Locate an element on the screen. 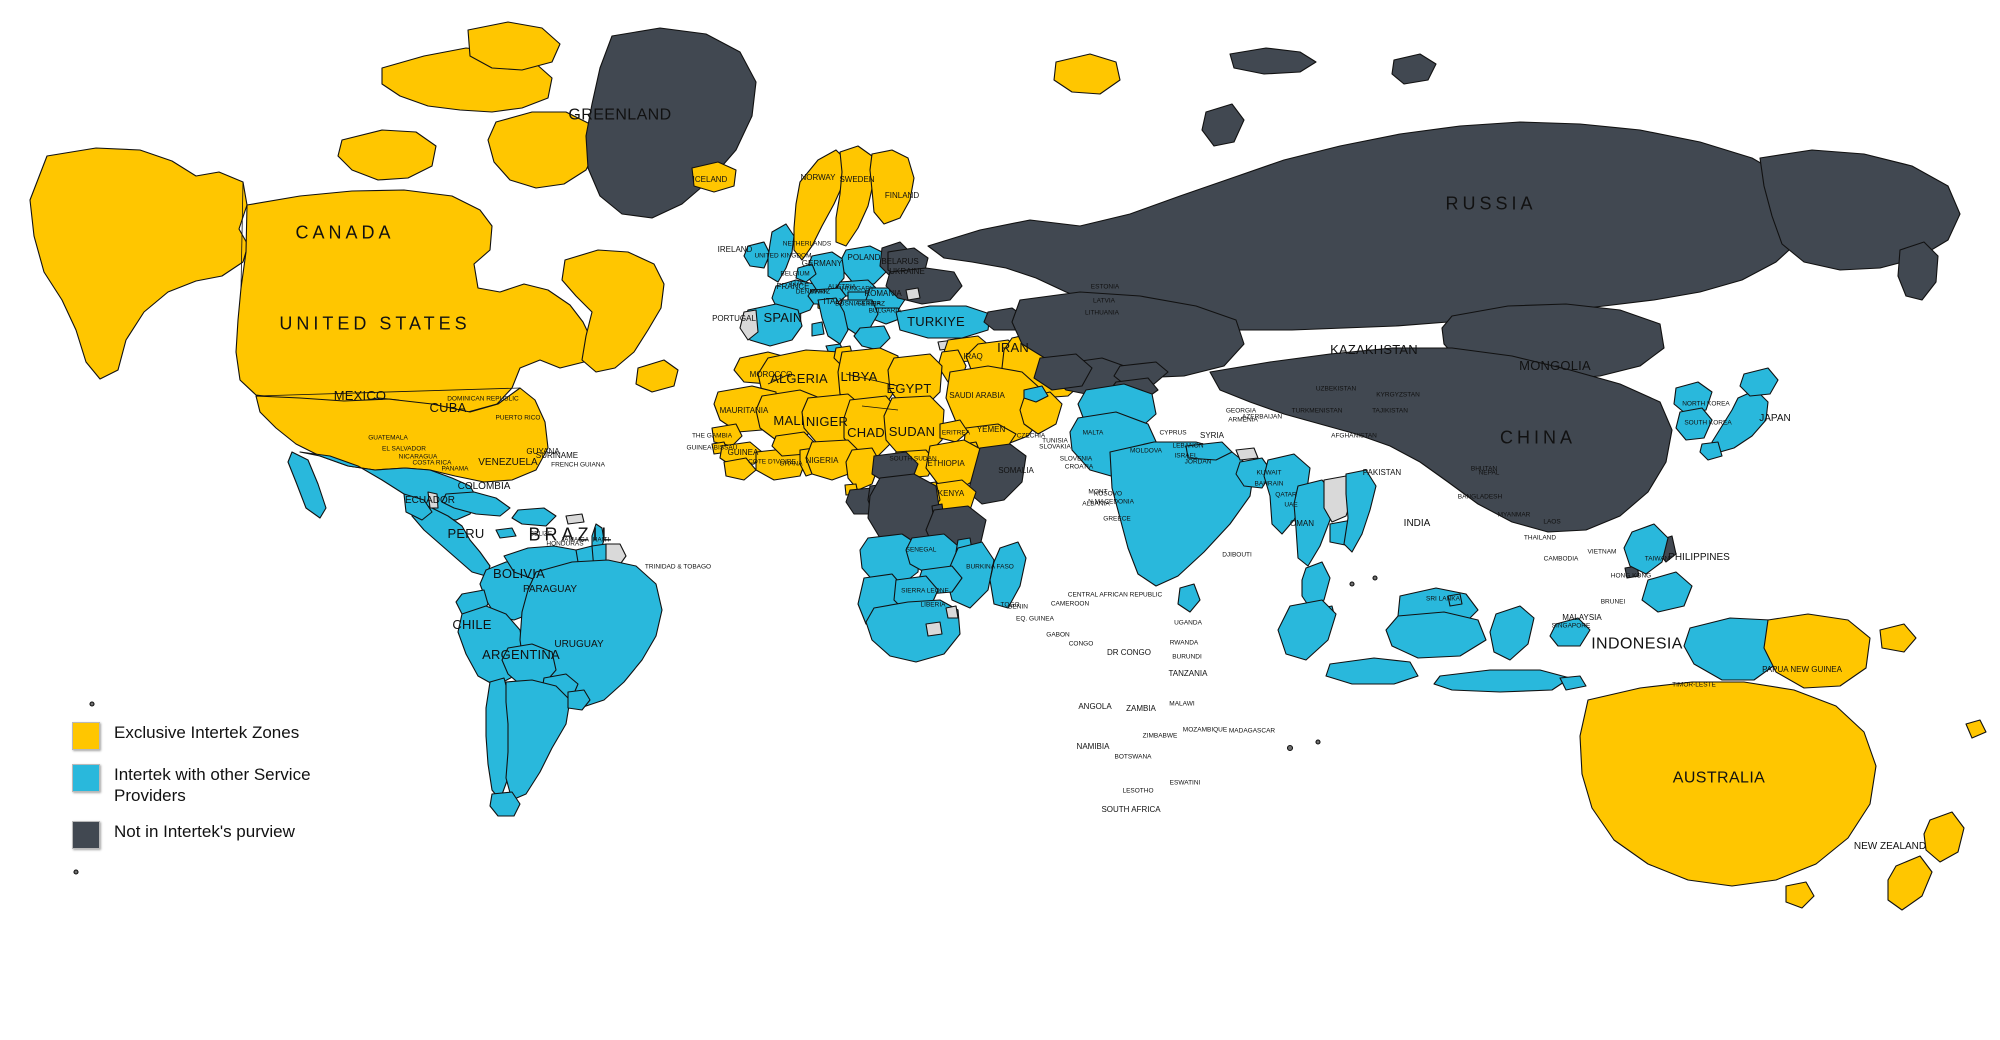  legend-label-not-purview: Not in Intertek's purview is located at coordinates (204, 831).